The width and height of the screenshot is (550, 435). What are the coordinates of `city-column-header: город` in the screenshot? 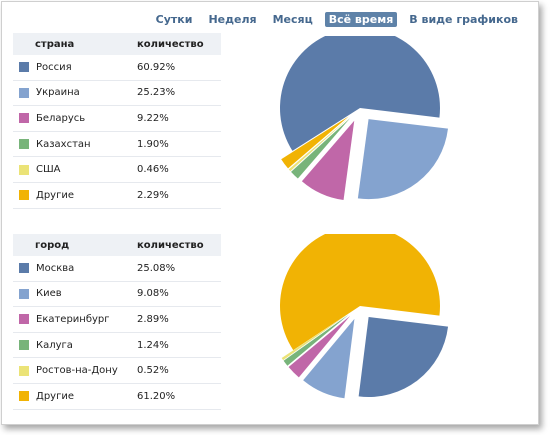 It's located at (52, 245).